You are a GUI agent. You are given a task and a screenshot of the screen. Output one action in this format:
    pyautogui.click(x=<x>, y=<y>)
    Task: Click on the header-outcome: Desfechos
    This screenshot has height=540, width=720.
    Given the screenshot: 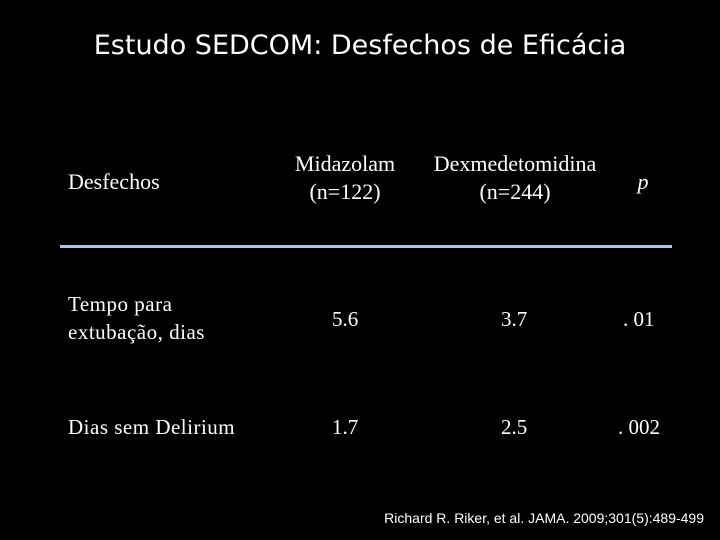 What is the action you would take?
    pyautogui.click(x=114, y=181)
    